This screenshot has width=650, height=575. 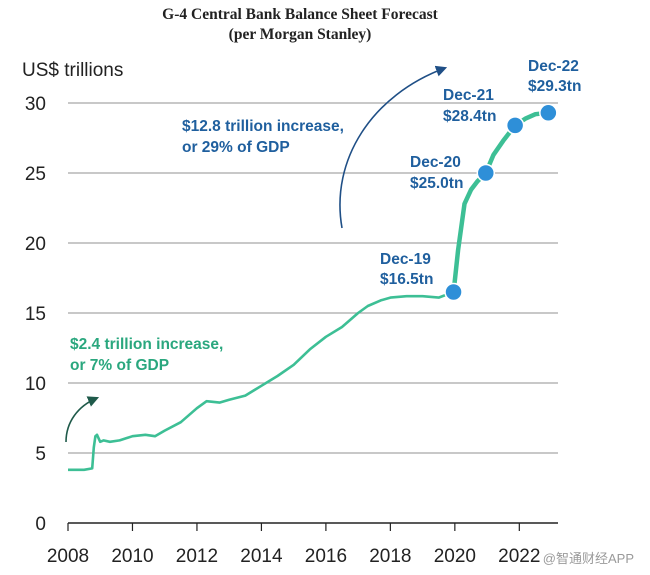 I want to click on chart-title: G-4 Central Bank Balance Sheet Forecast, so click(x=300, y=14).